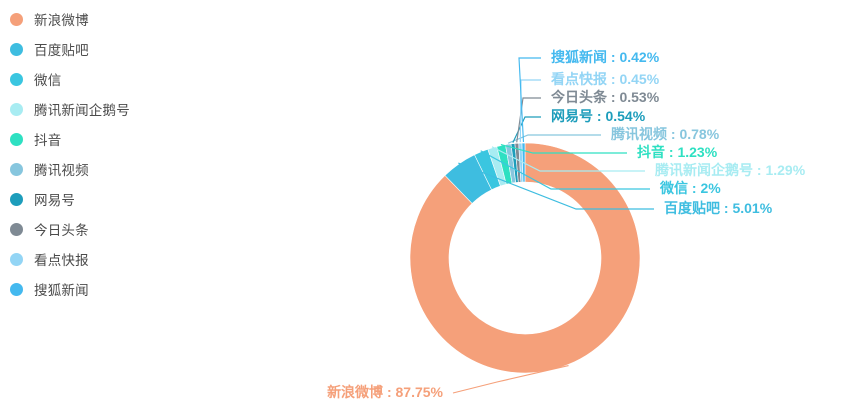  I want to click on slice-value-label: 腾讯新闻企鹅号 : 1.29%, so click(730, 170).